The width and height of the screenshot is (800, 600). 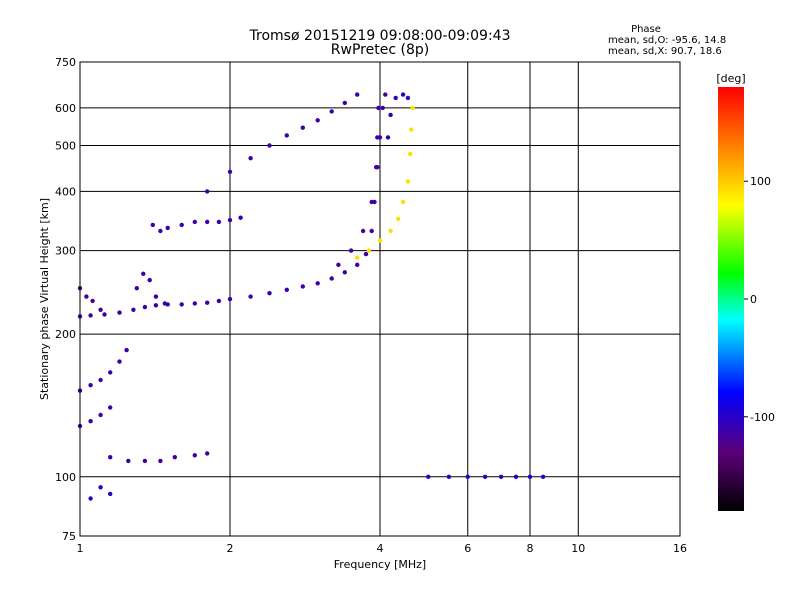 I want to click on colorbar-tick-label: 0, so click(x=753, y=299).